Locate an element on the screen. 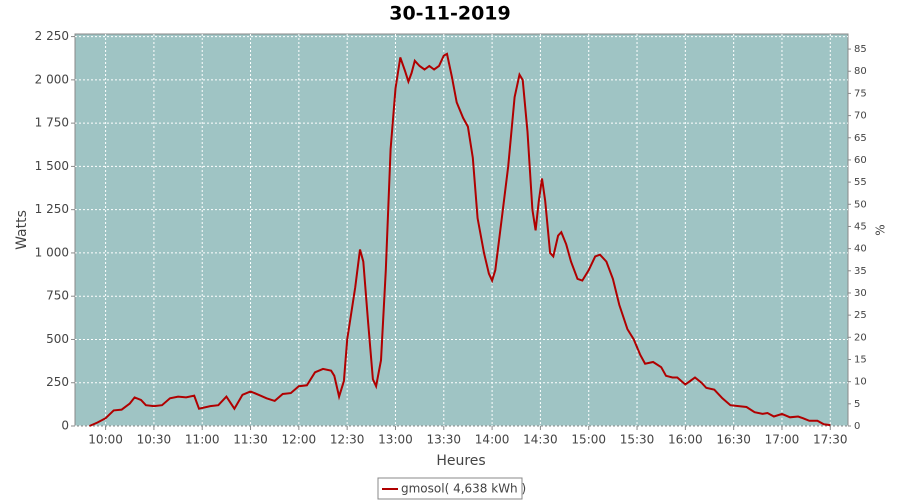 The image size is (900, 500). x-tick-label: 15:00 is located at coordinates (588, 440).